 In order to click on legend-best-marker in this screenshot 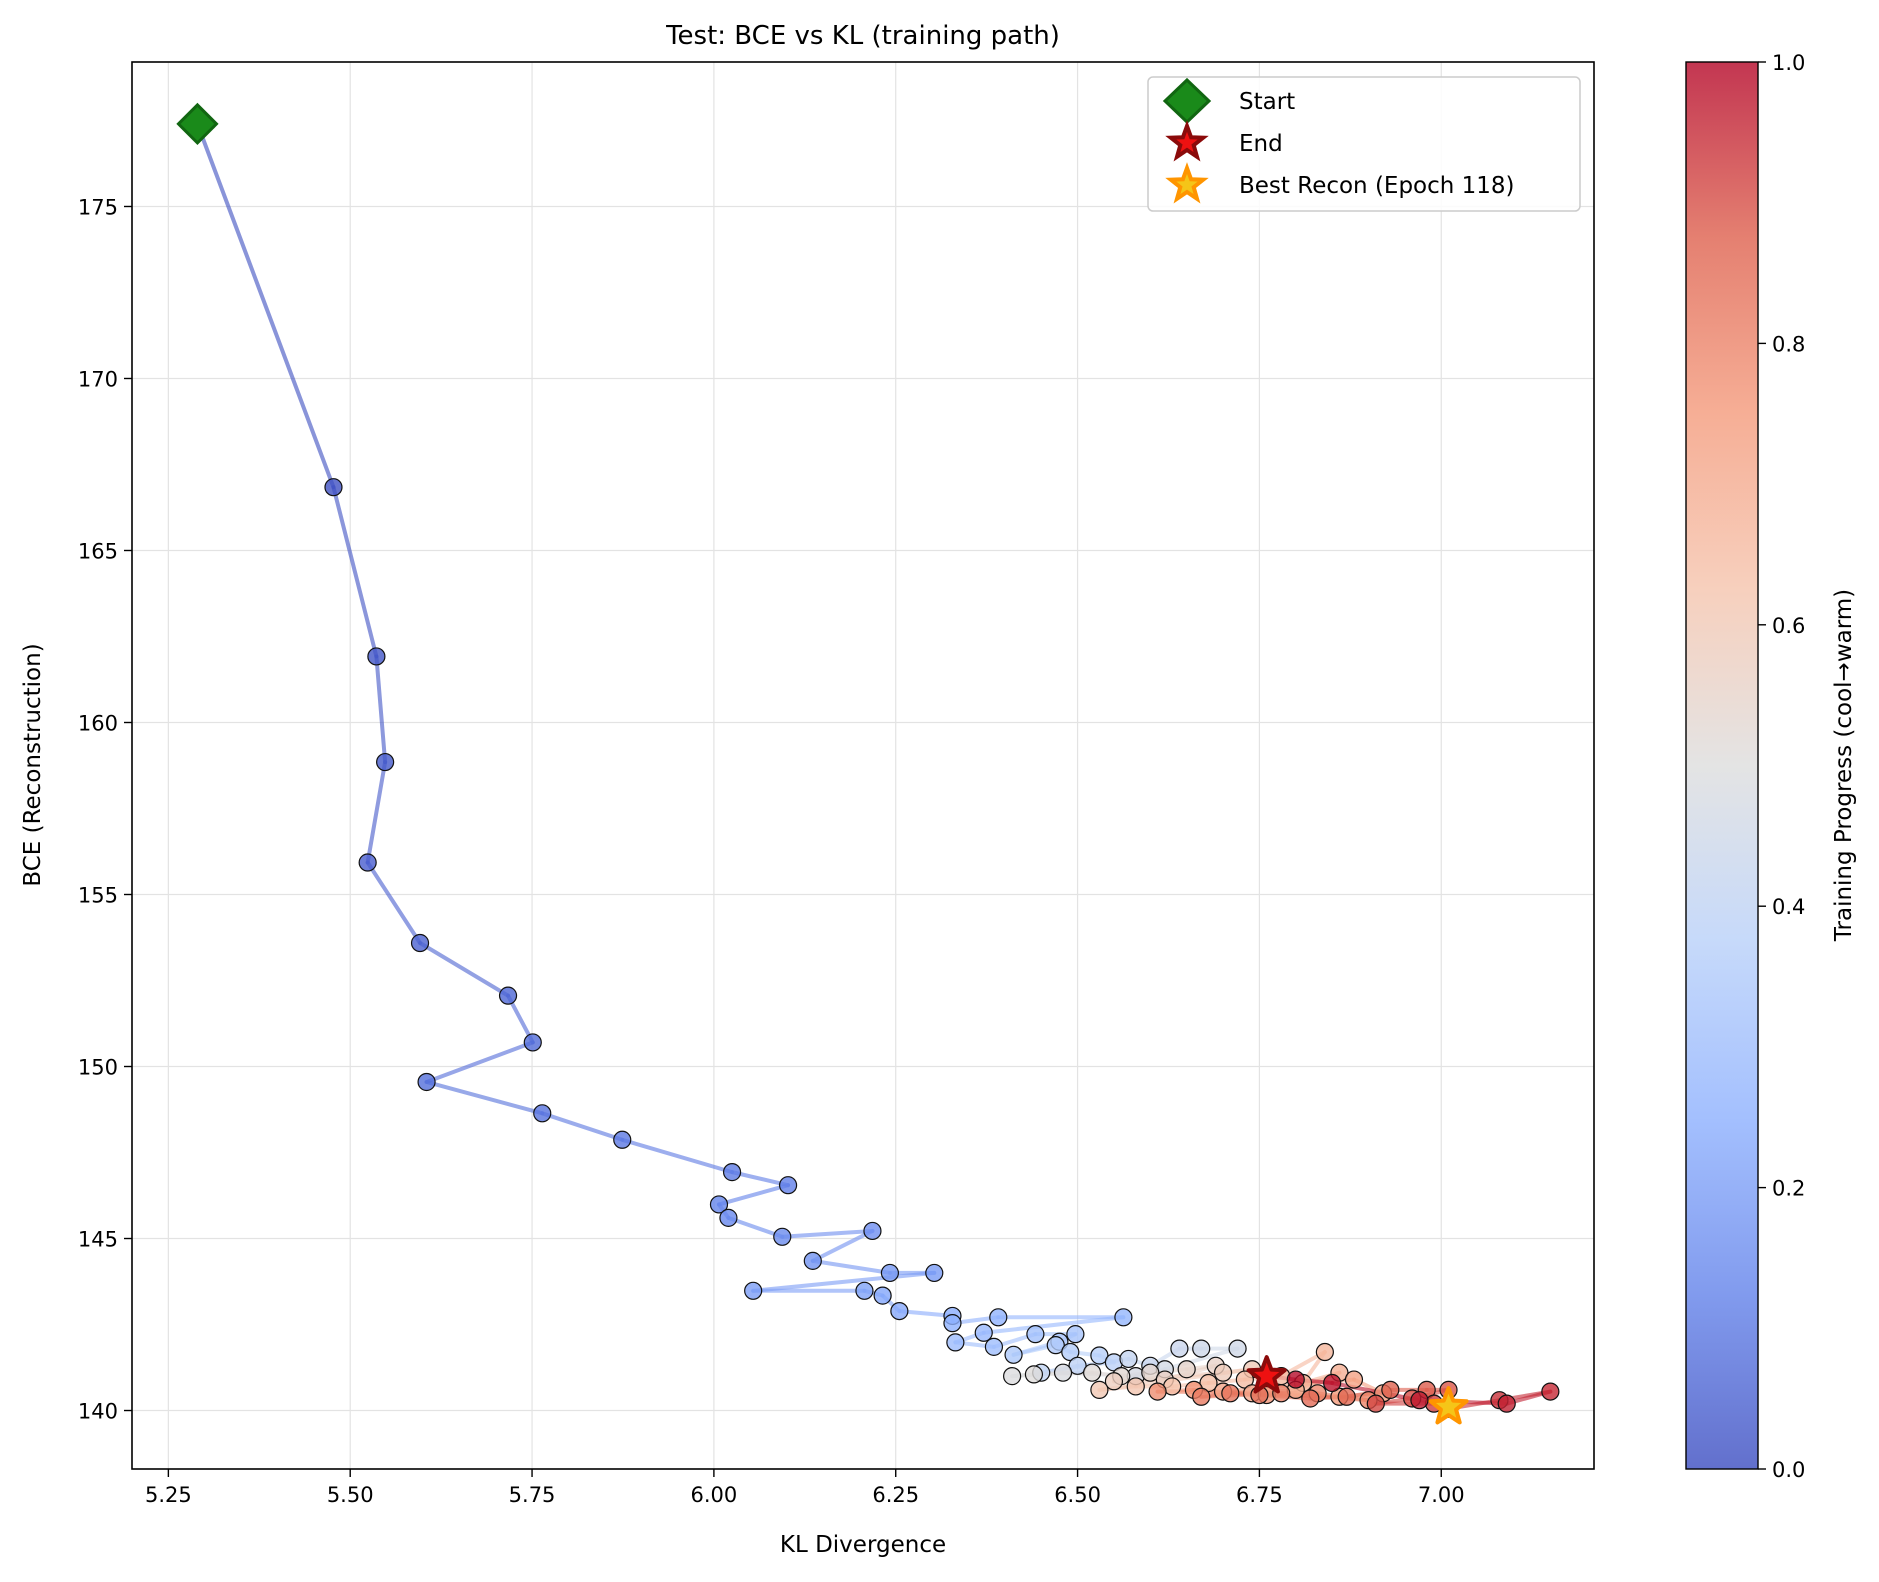, I will do `click(1187, 183)`.